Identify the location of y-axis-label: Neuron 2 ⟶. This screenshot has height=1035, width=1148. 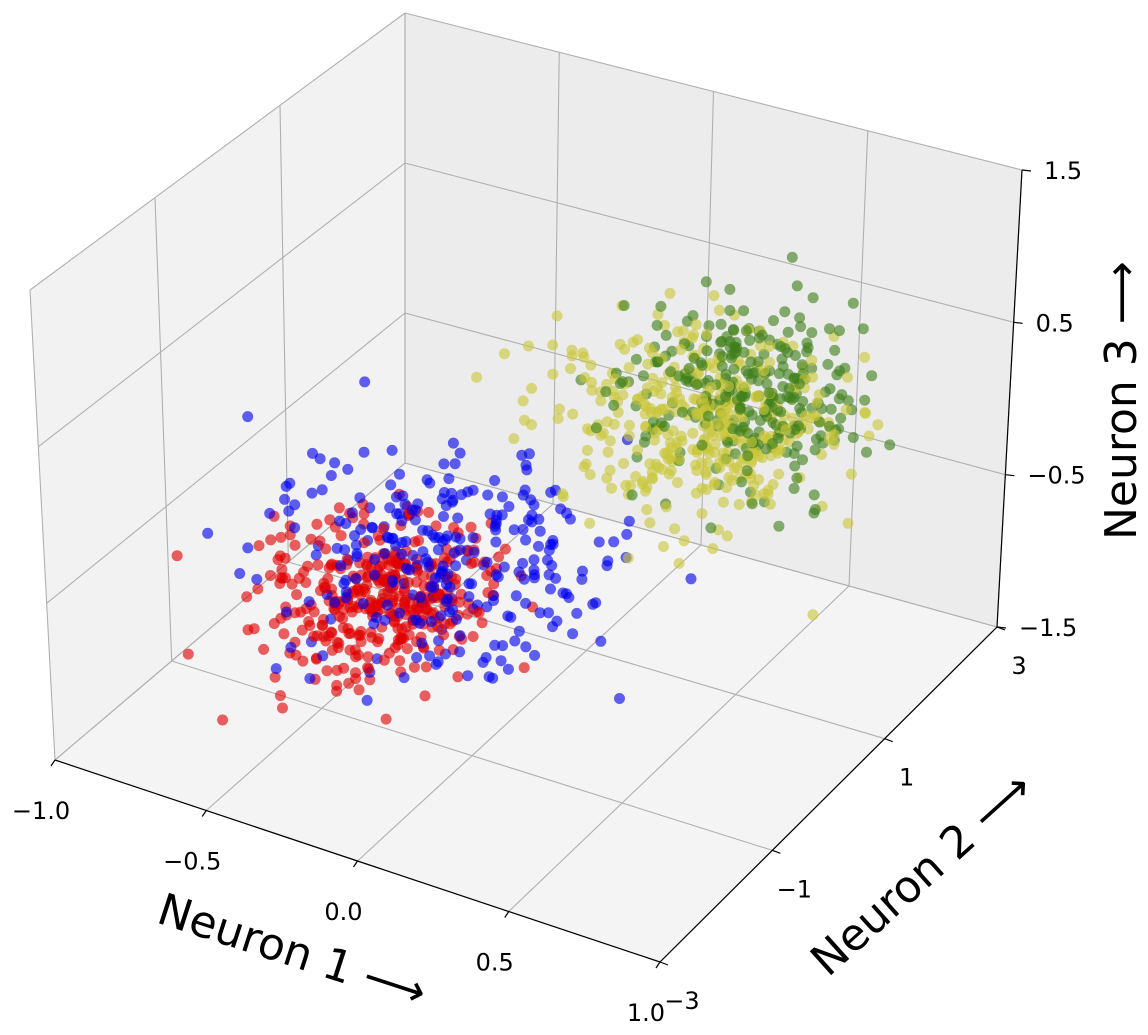
(921, 874).